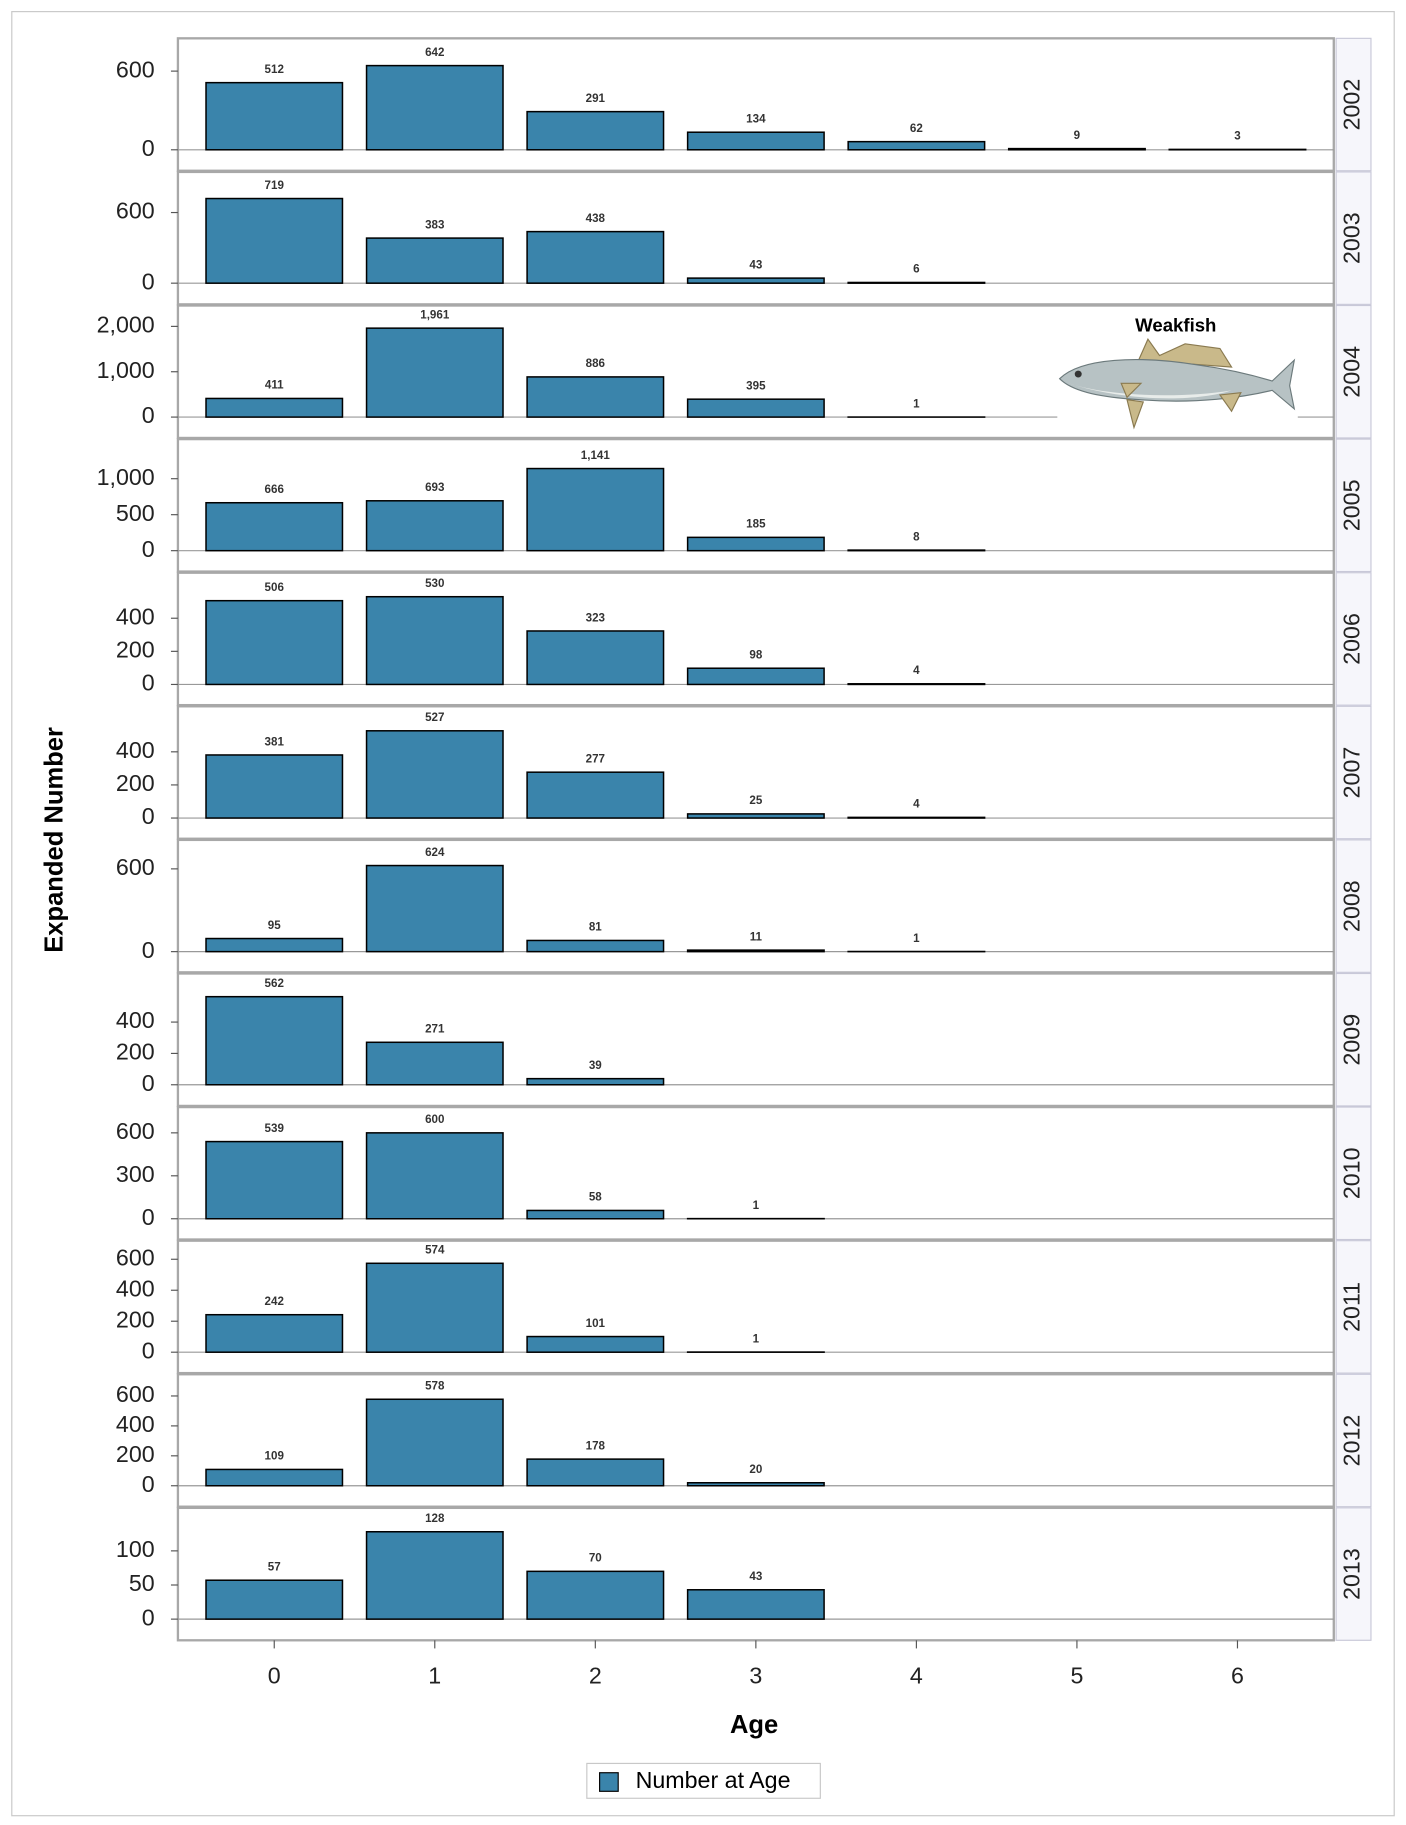 The image size is (1406, 1825). What do you see at coordinates (55, 840) in the screenshot?
I see `y-axis-label: Expanded Number` at bounding box center [55, 840].